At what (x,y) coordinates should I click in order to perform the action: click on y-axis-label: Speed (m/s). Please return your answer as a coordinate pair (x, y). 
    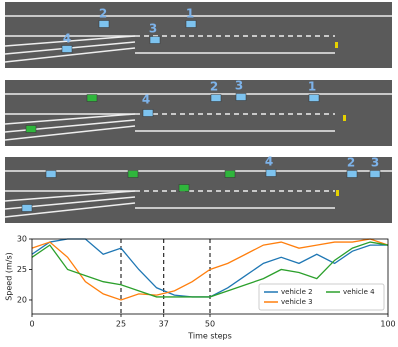
    Looking at the image, I should click on (9, 276).